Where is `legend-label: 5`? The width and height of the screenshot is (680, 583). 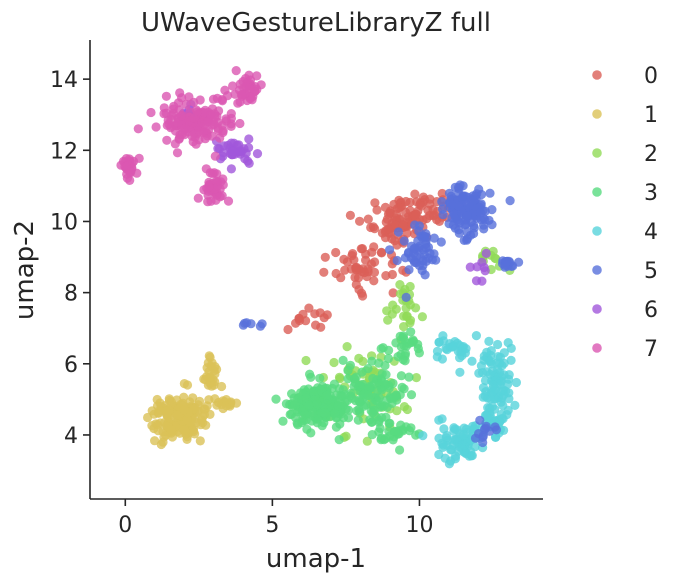 legend-label: 5 is located at coordinates (651, 271).